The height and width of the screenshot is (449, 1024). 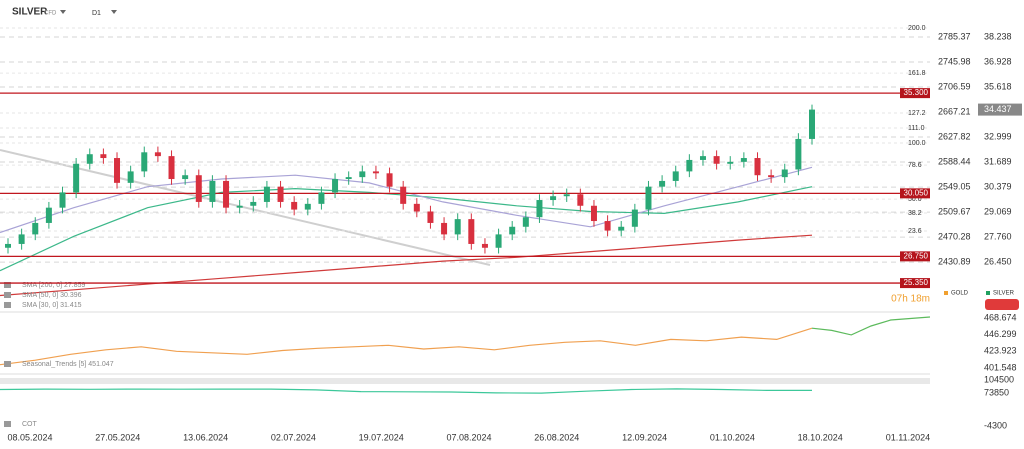 I want to click on x-tick-label: 02.07.2024, so click(x=293, y=437).